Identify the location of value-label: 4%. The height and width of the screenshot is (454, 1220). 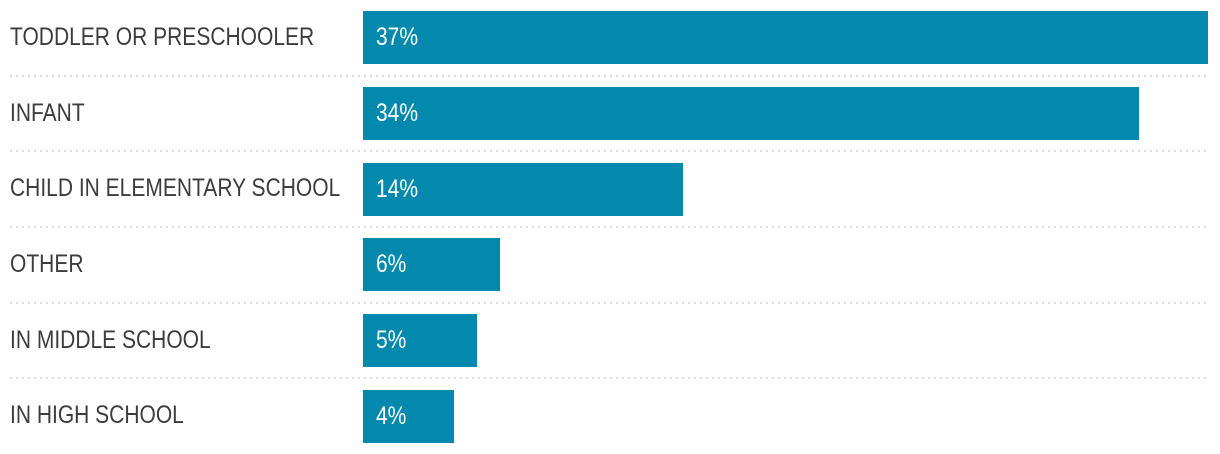
(391, 415).